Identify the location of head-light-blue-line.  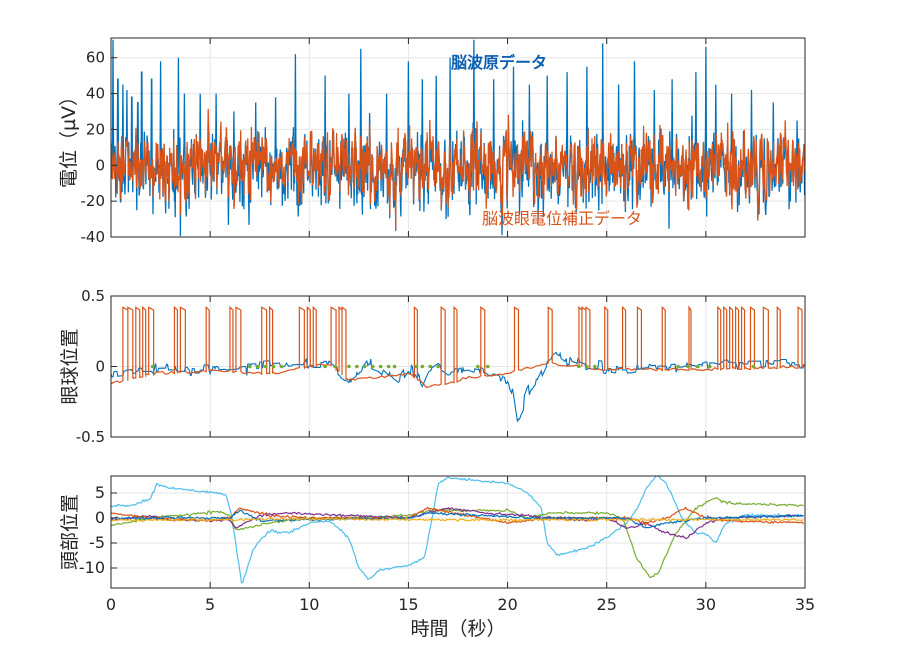
(457, 530).